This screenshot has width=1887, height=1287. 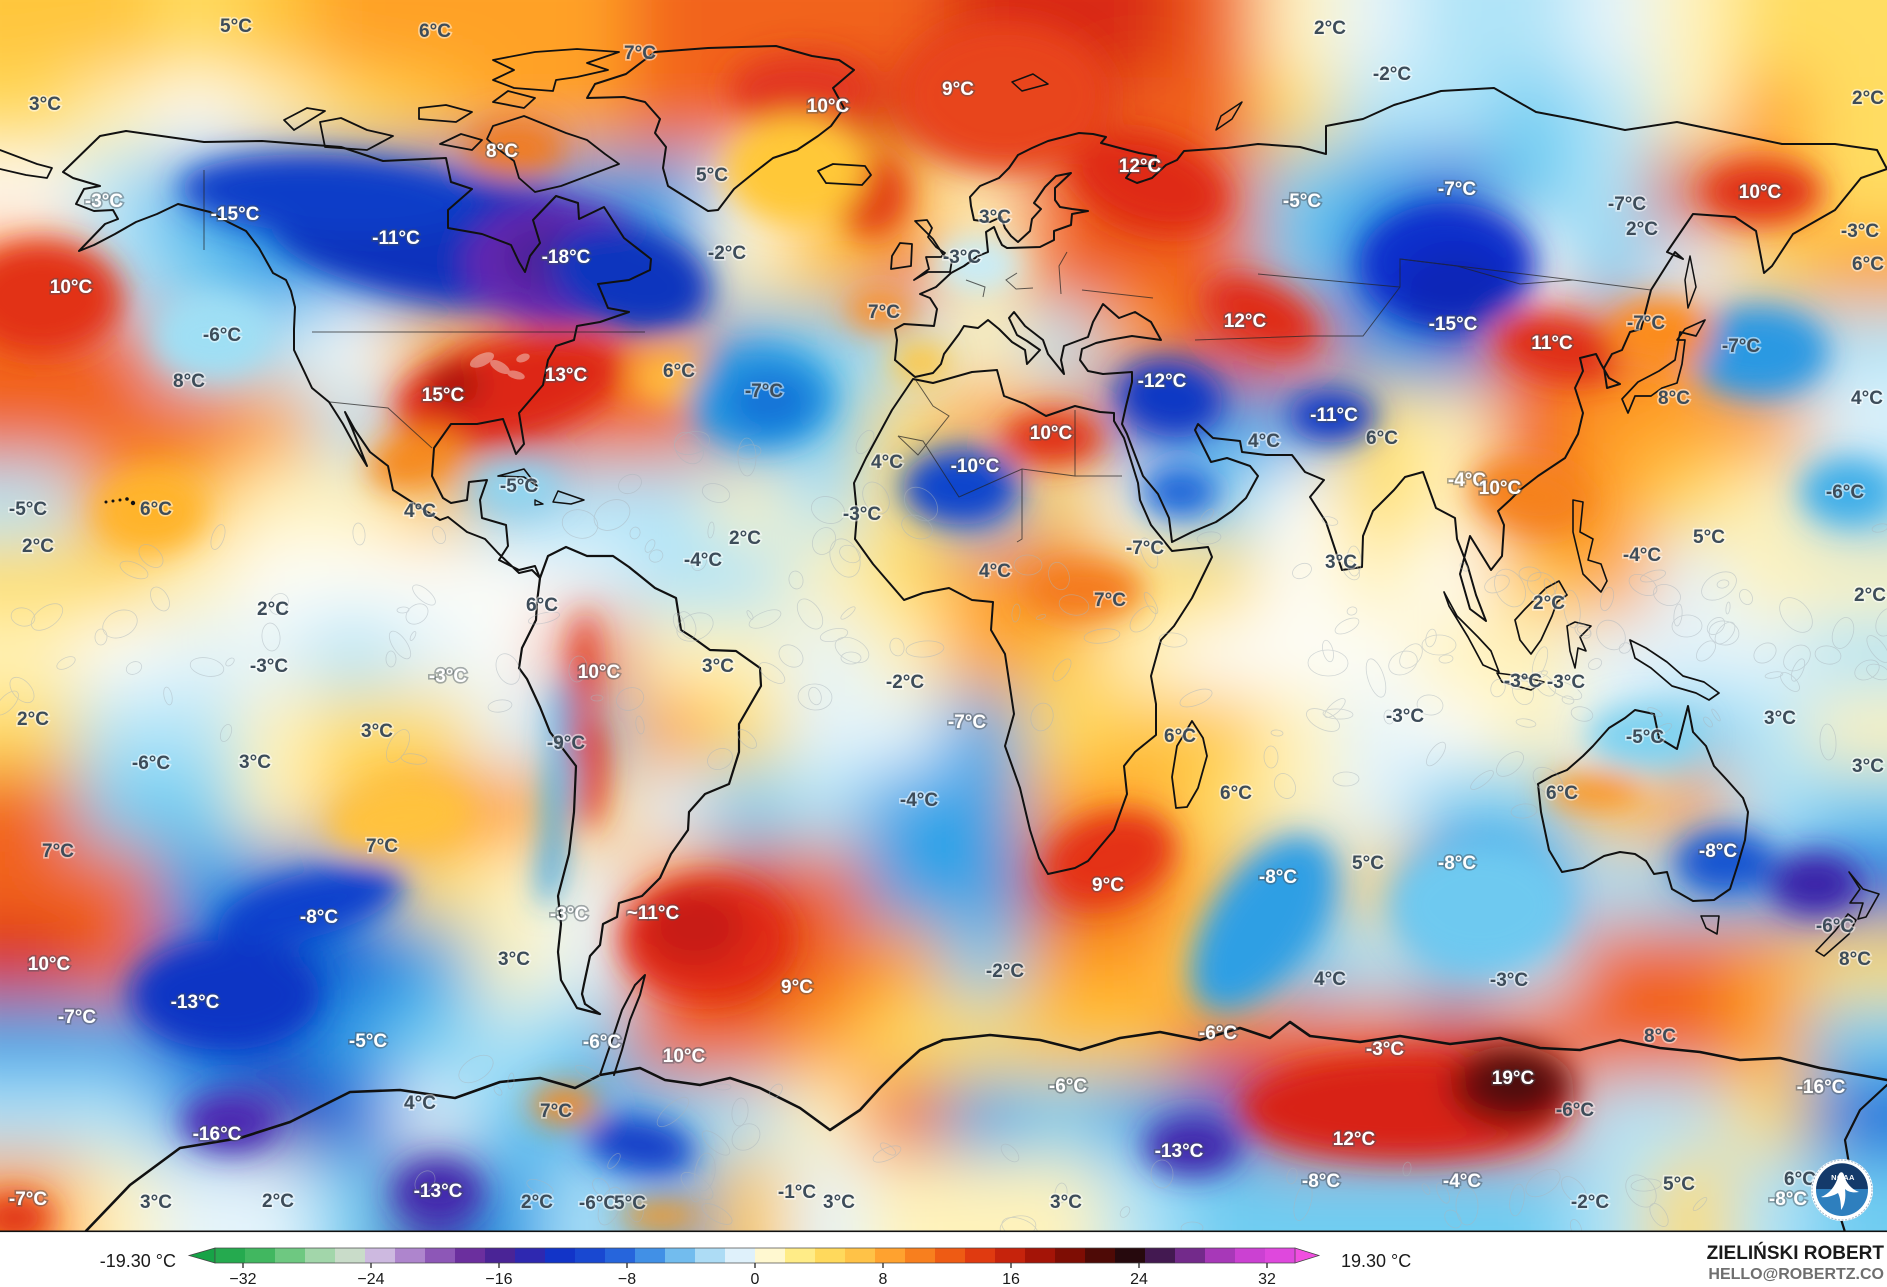 I want to click on svg-text: 16, so click(x=1011, y=1279).